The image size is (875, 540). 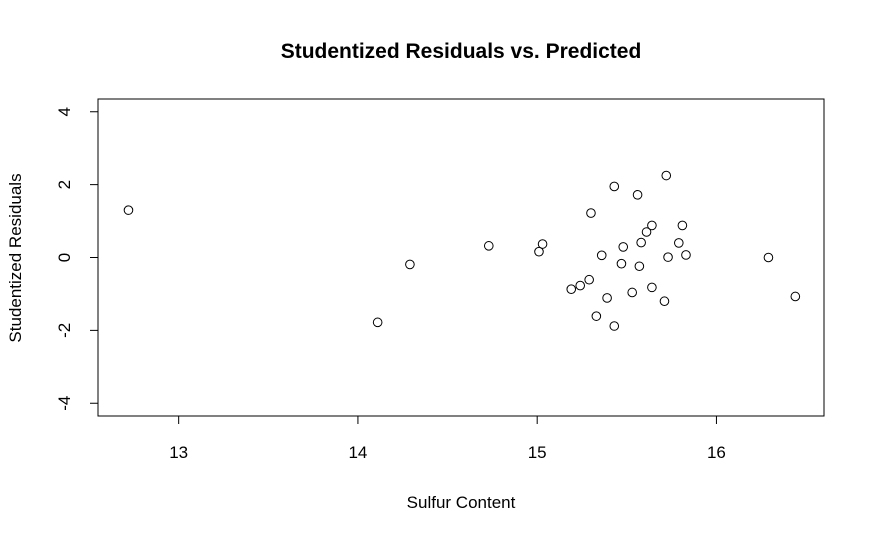 What do you see at coordinates (537, 452) in the screenshot?
I see `x-tick-label: 15` at bounding box center [537, 452].